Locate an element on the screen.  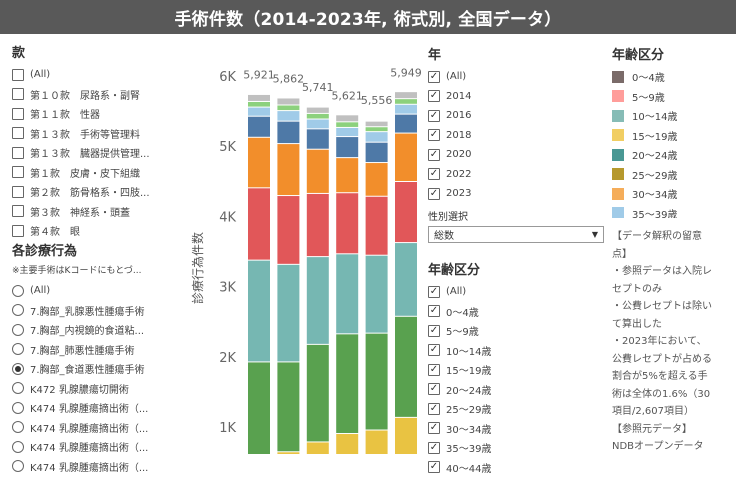
age-item: ✓10～14歳 is located at coordinates (515, 351).